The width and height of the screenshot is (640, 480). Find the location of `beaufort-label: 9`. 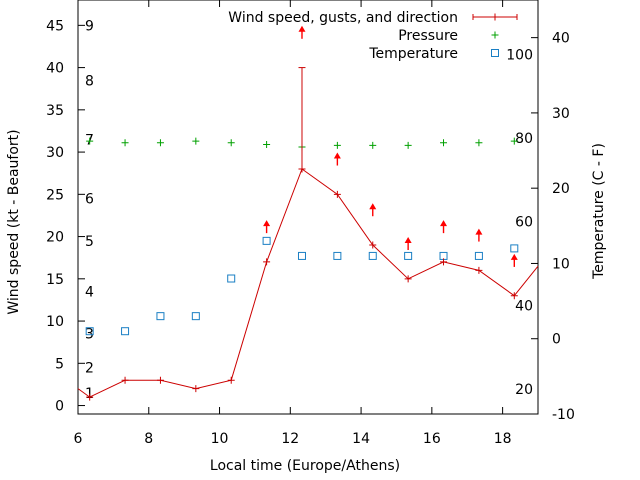

beaufort-label: 9 is located at coordinates (89, 26).